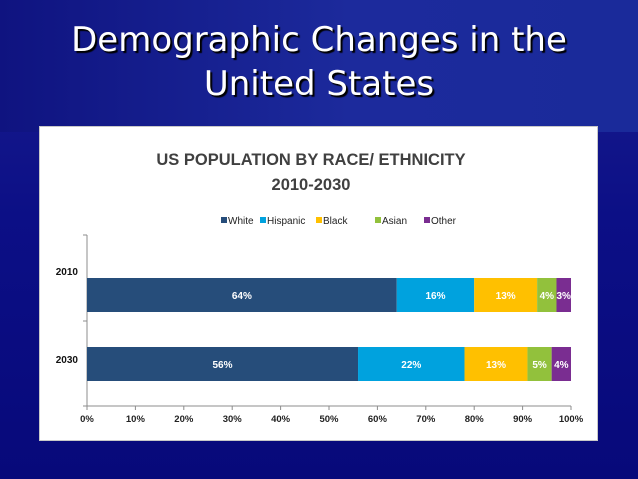 The width and height of the screenshot is (638, 479). I want to click on bar-white-2010, so click(242, 295).